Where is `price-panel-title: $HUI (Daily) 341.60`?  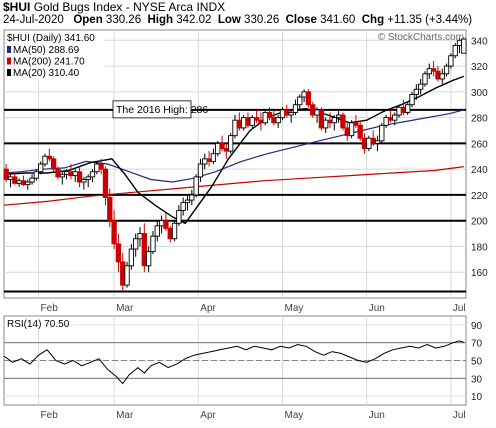
price-panel-title: $HUI (Daily) 341.60 is located at coordinates (51, 38).